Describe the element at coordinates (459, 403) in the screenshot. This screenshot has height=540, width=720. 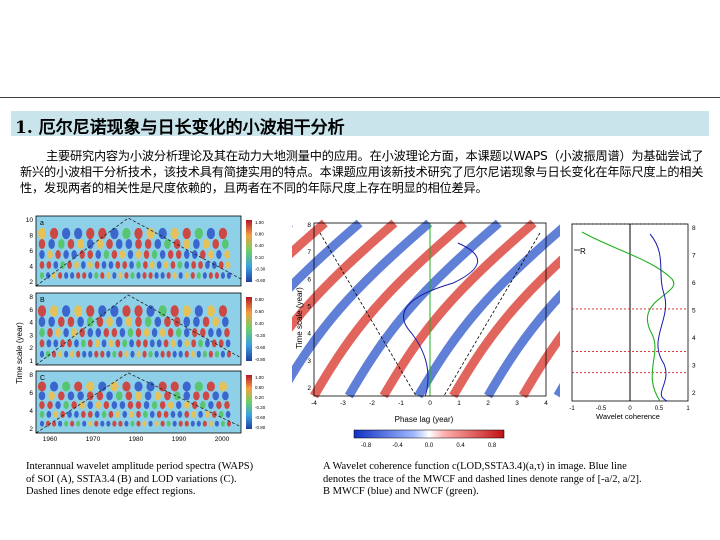
I see `coherence-x-tick: 1` at that location.